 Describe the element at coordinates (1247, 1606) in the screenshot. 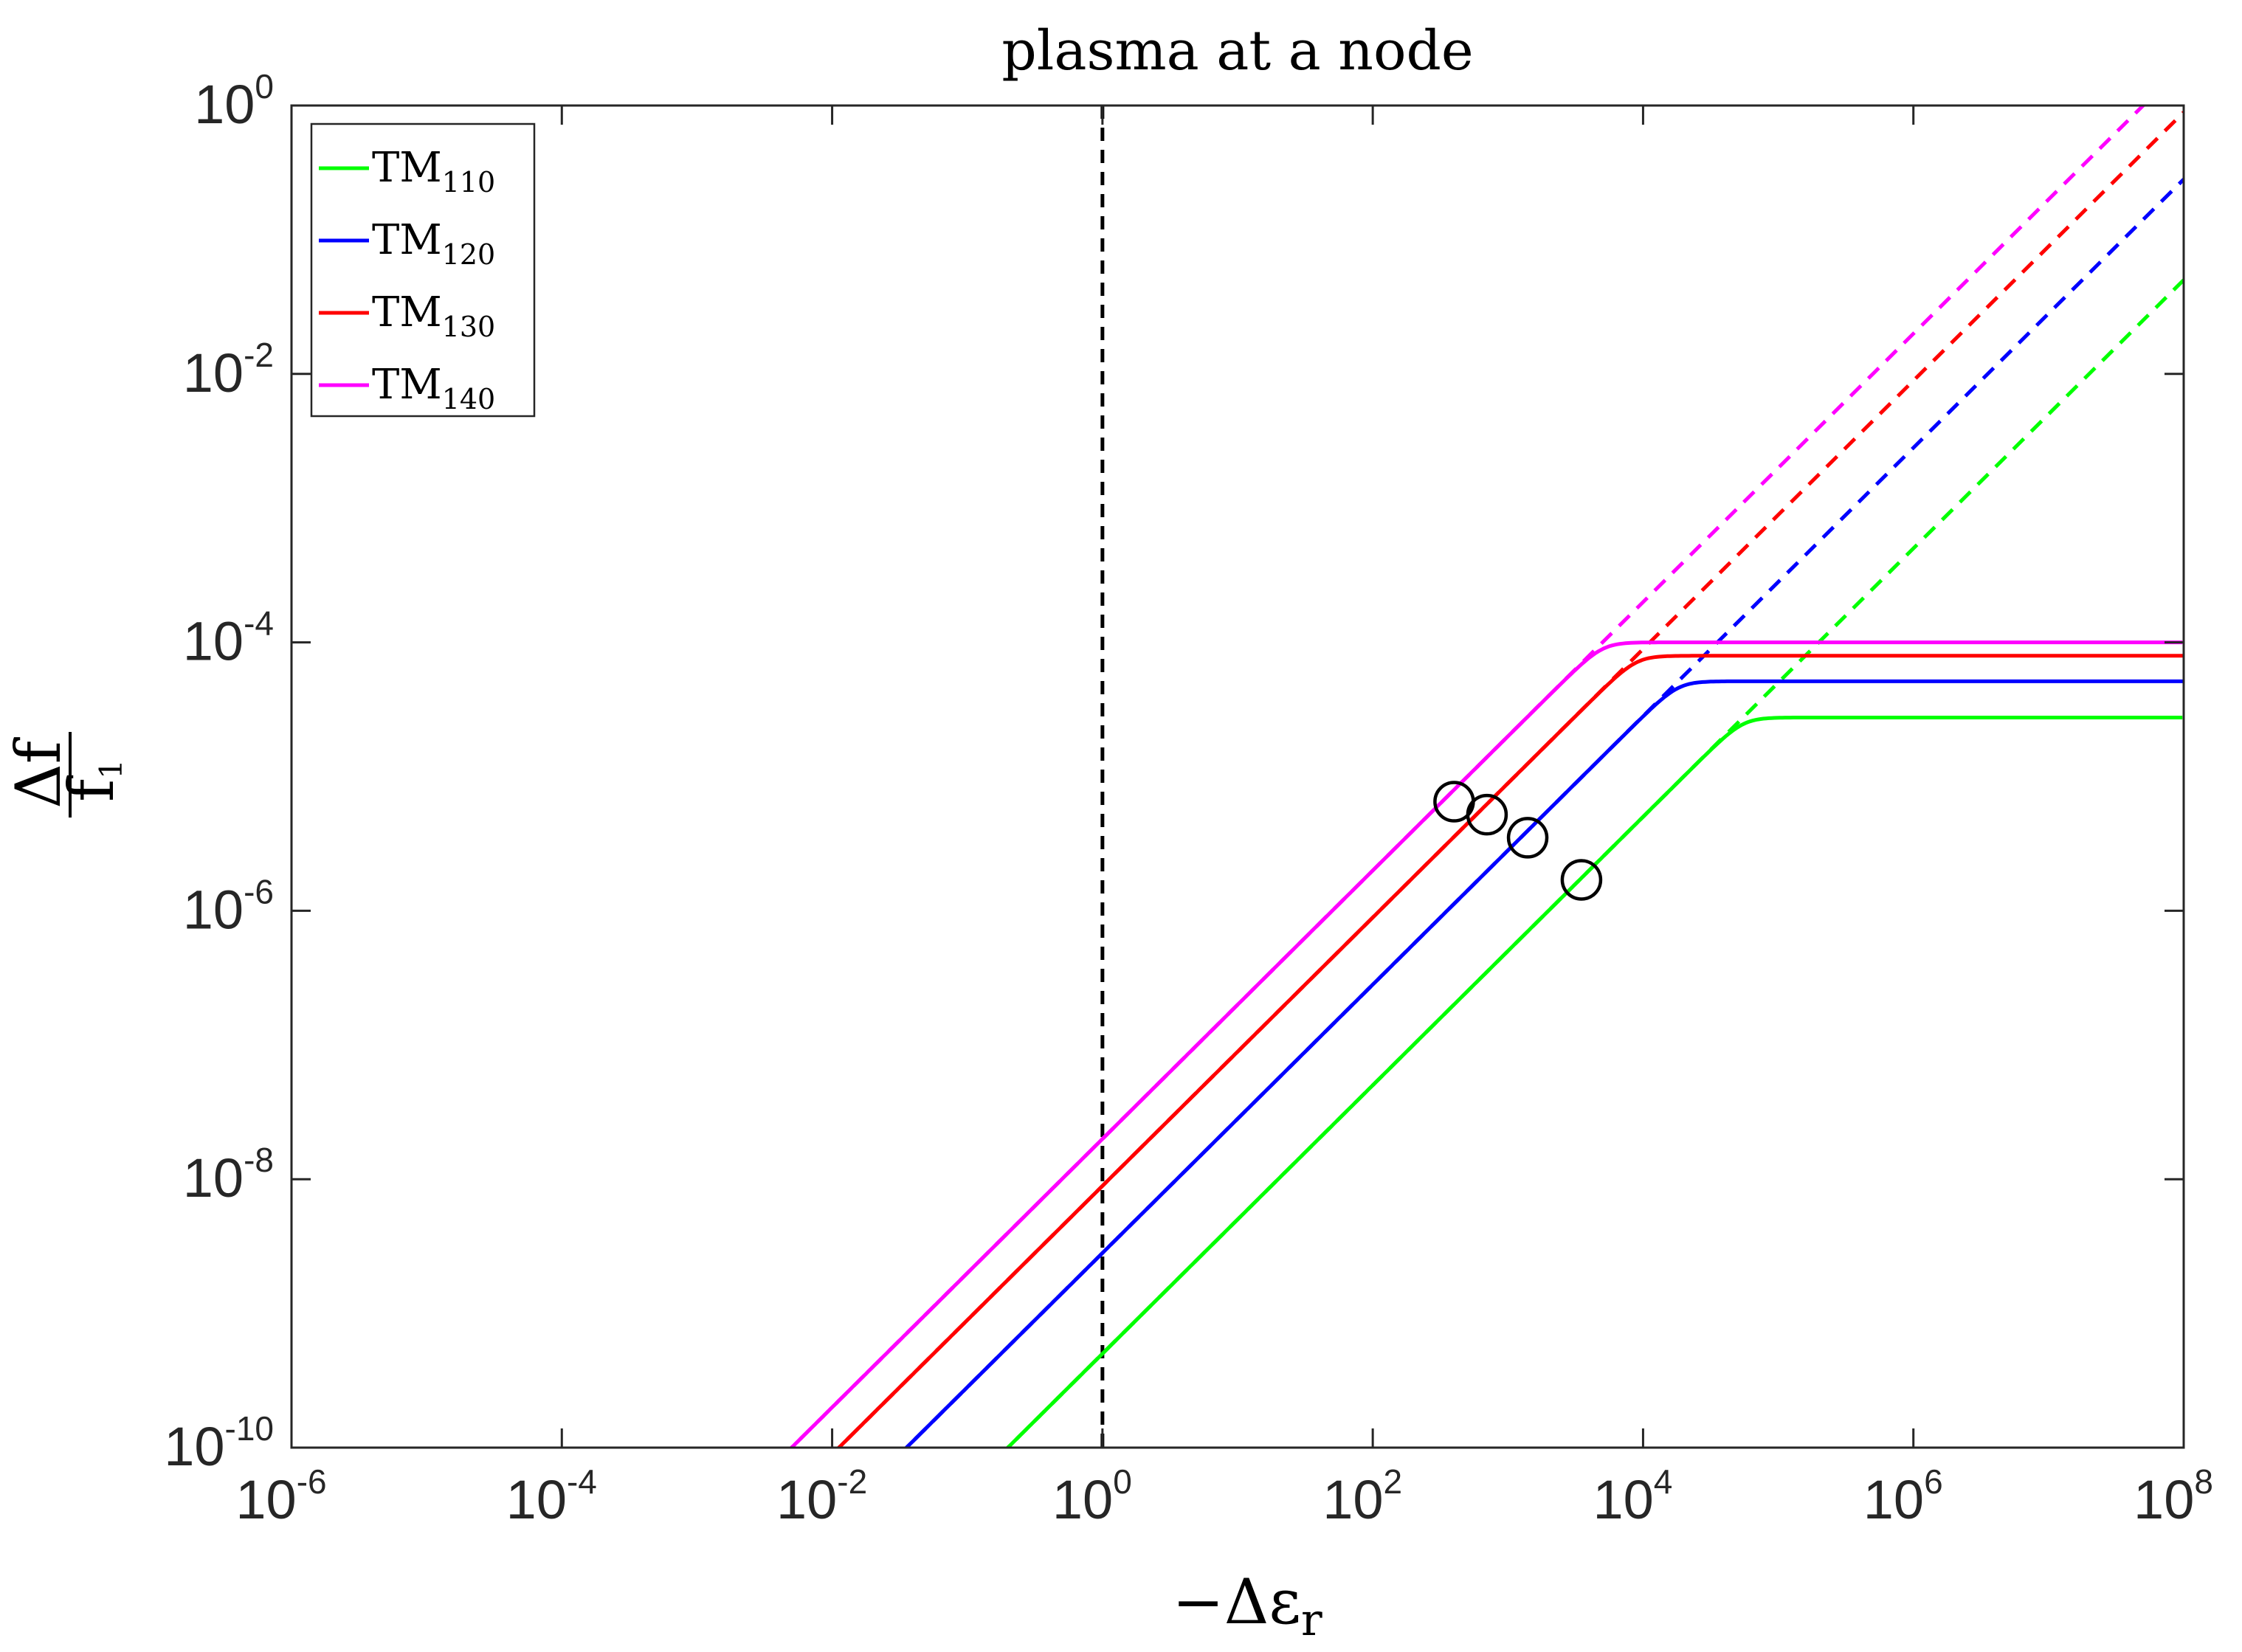

I see `x-axis-label: −Δεr` at that location.